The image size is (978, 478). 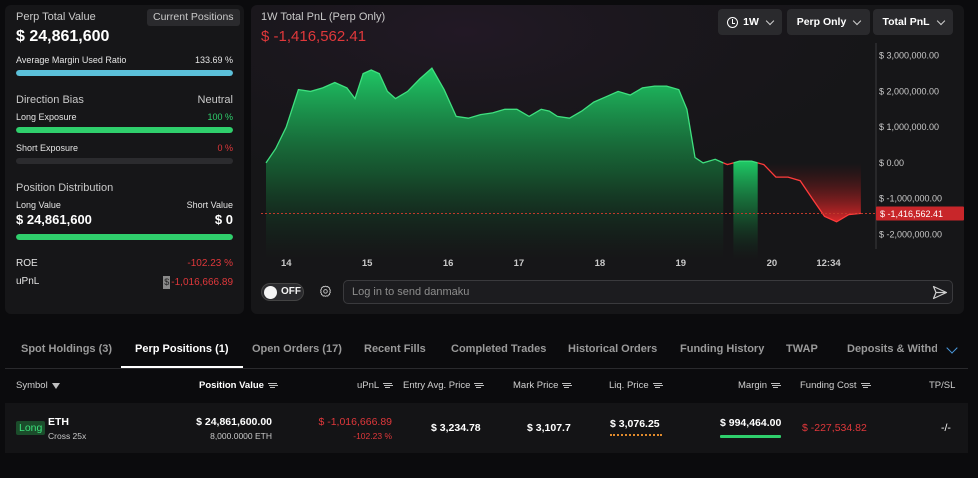 What do you see at coordinates (124, 73) in the screenshot?
I see `avg-margin-bar` at bounding box center [124, 73].